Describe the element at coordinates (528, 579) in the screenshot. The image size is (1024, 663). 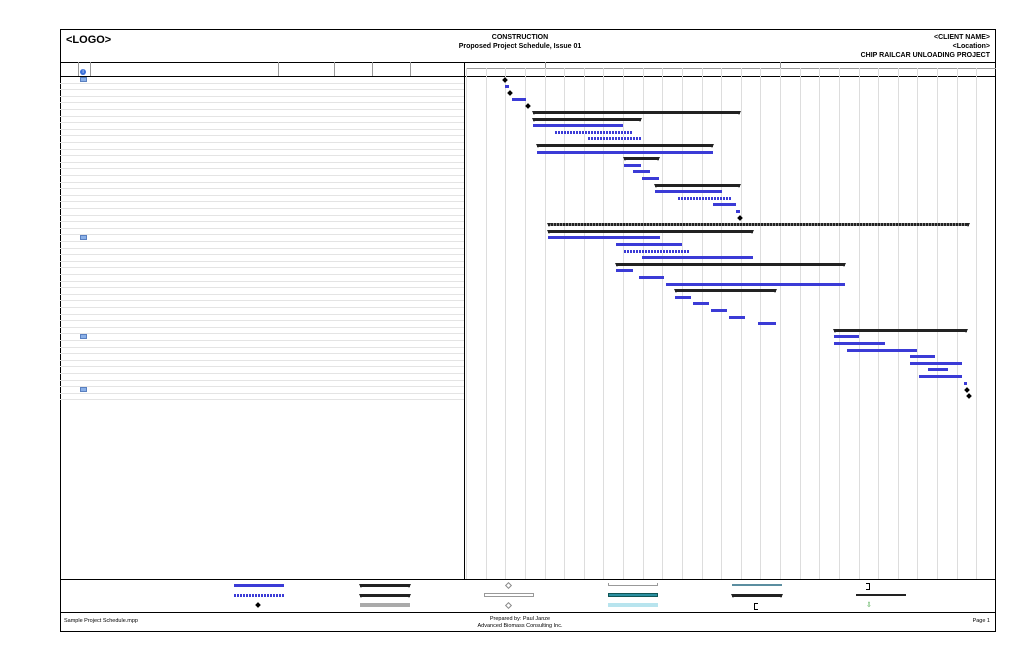
I see `legend-top-border` at that location.